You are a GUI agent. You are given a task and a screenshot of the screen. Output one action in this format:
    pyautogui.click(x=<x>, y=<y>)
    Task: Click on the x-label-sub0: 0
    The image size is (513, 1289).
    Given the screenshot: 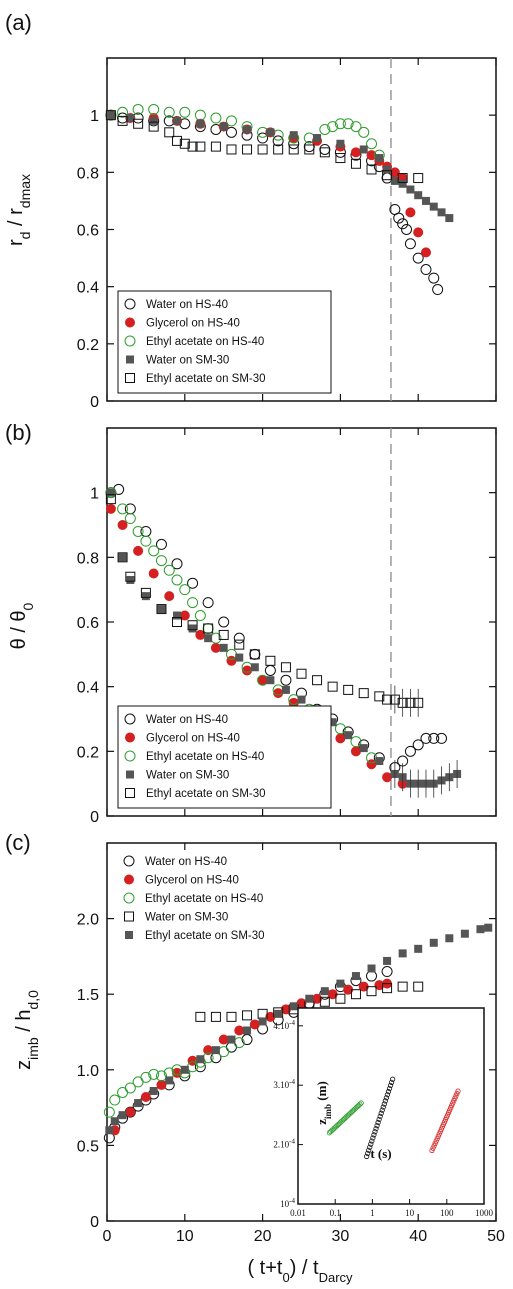 What is the action you would take?
    pyautogui.click(x=285, y=1277)
    